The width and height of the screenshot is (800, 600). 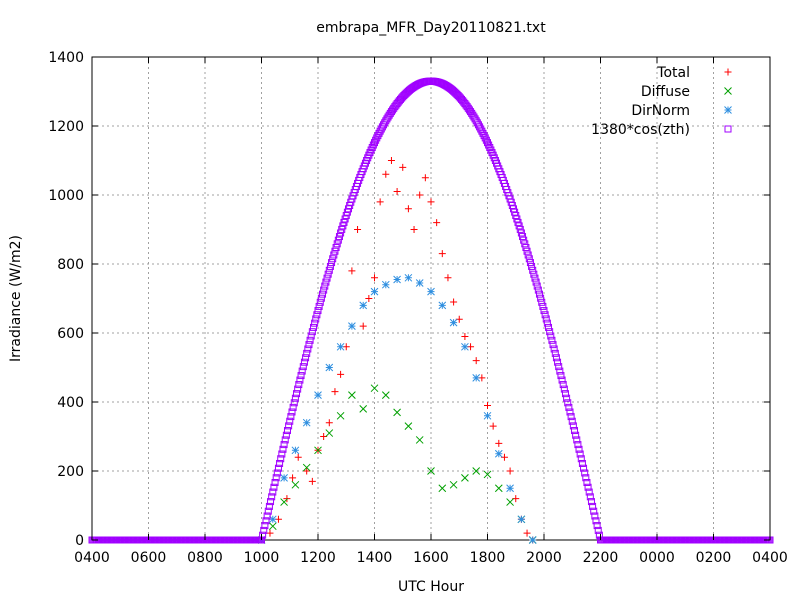 What do you see at coordinates (70, 265) in the screenshot?
I see `y-tick-label: 800` at bounding box center [70, 265].